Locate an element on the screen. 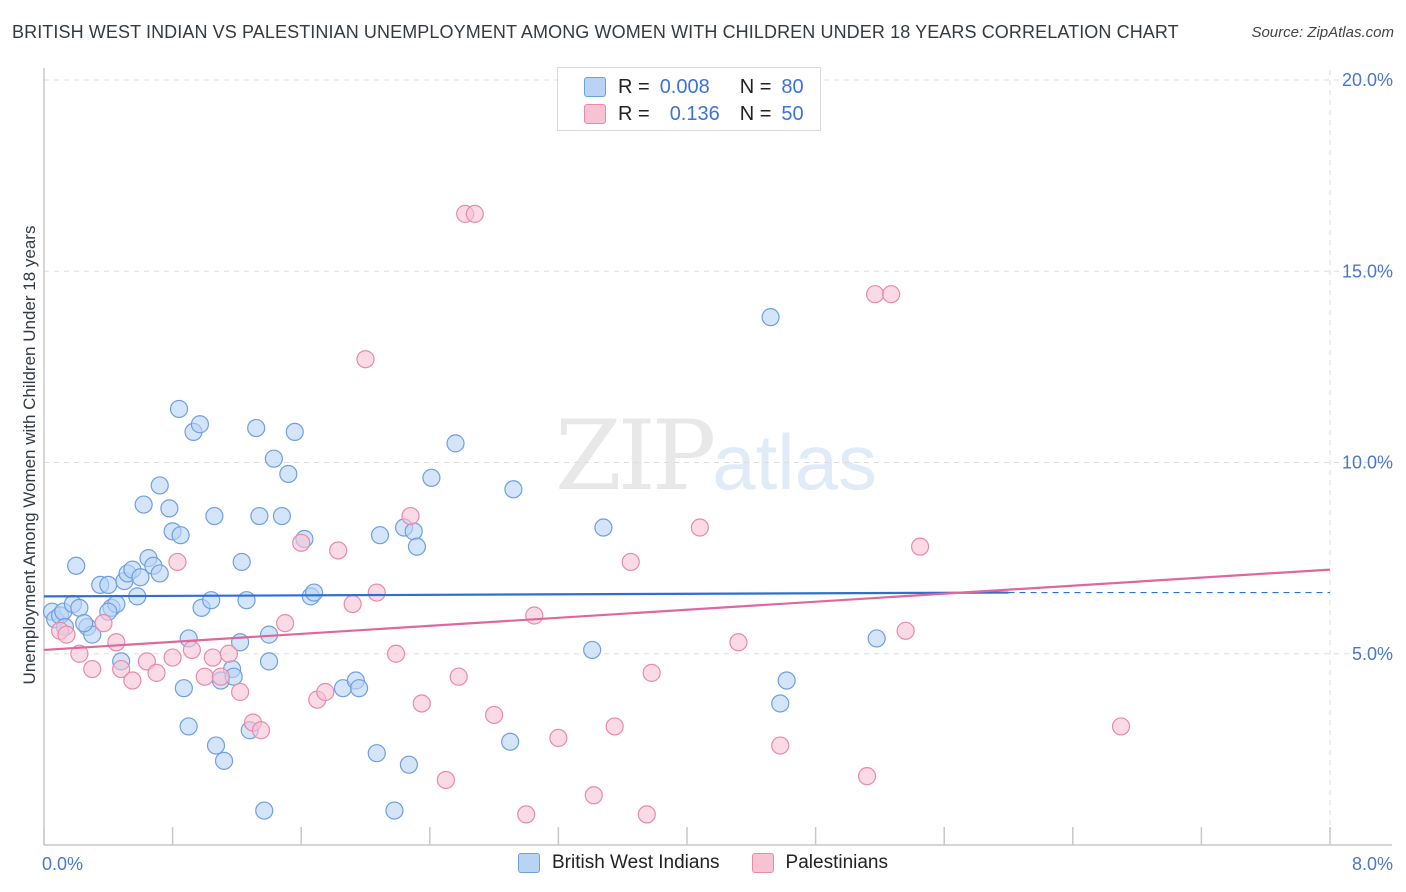  x-tick-label: 8.0% is located at coordinates (1372, 864).